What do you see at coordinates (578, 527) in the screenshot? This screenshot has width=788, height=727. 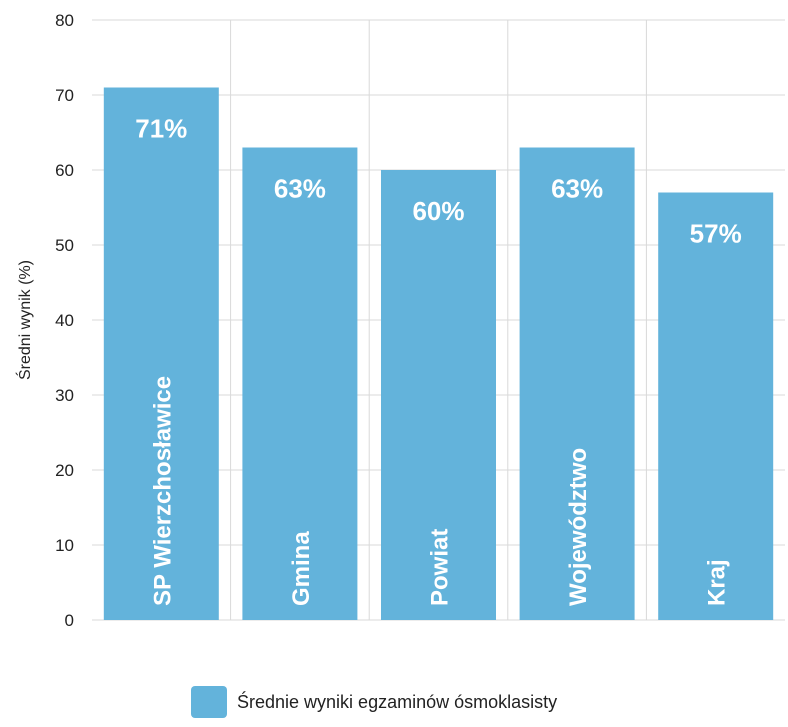 I see `bar-category-label: Województwo` at bounding box center [578, 527].